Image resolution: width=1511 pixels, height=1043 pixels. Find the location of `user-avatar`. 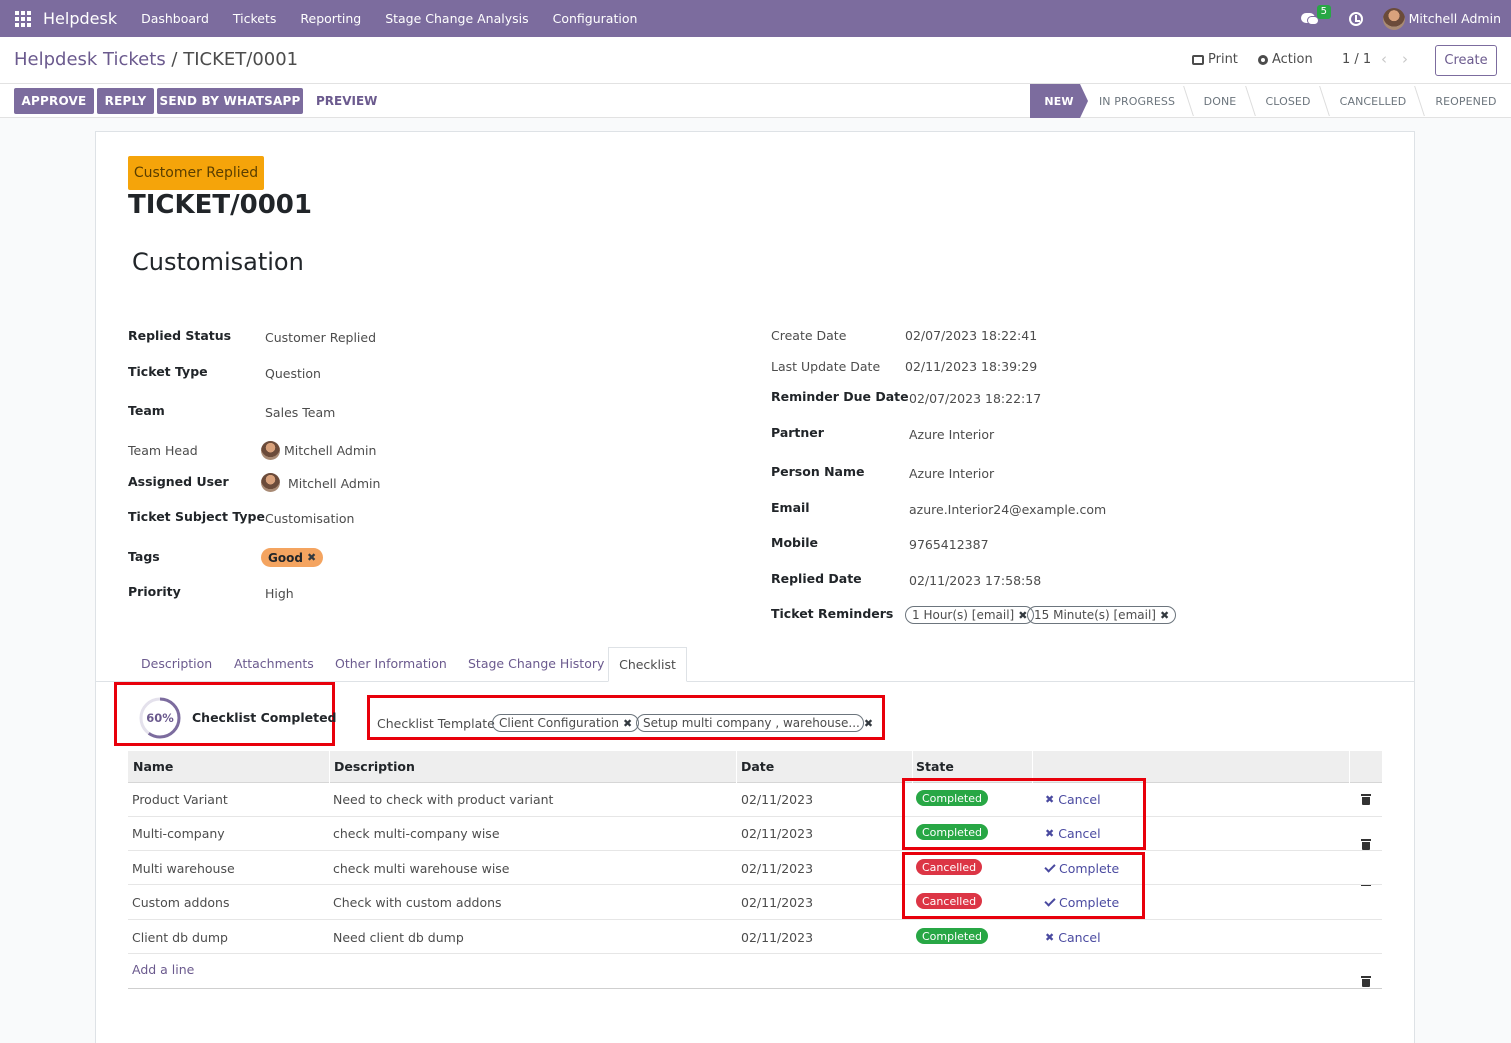

user-avatar is located at coordinates (1393, 18).